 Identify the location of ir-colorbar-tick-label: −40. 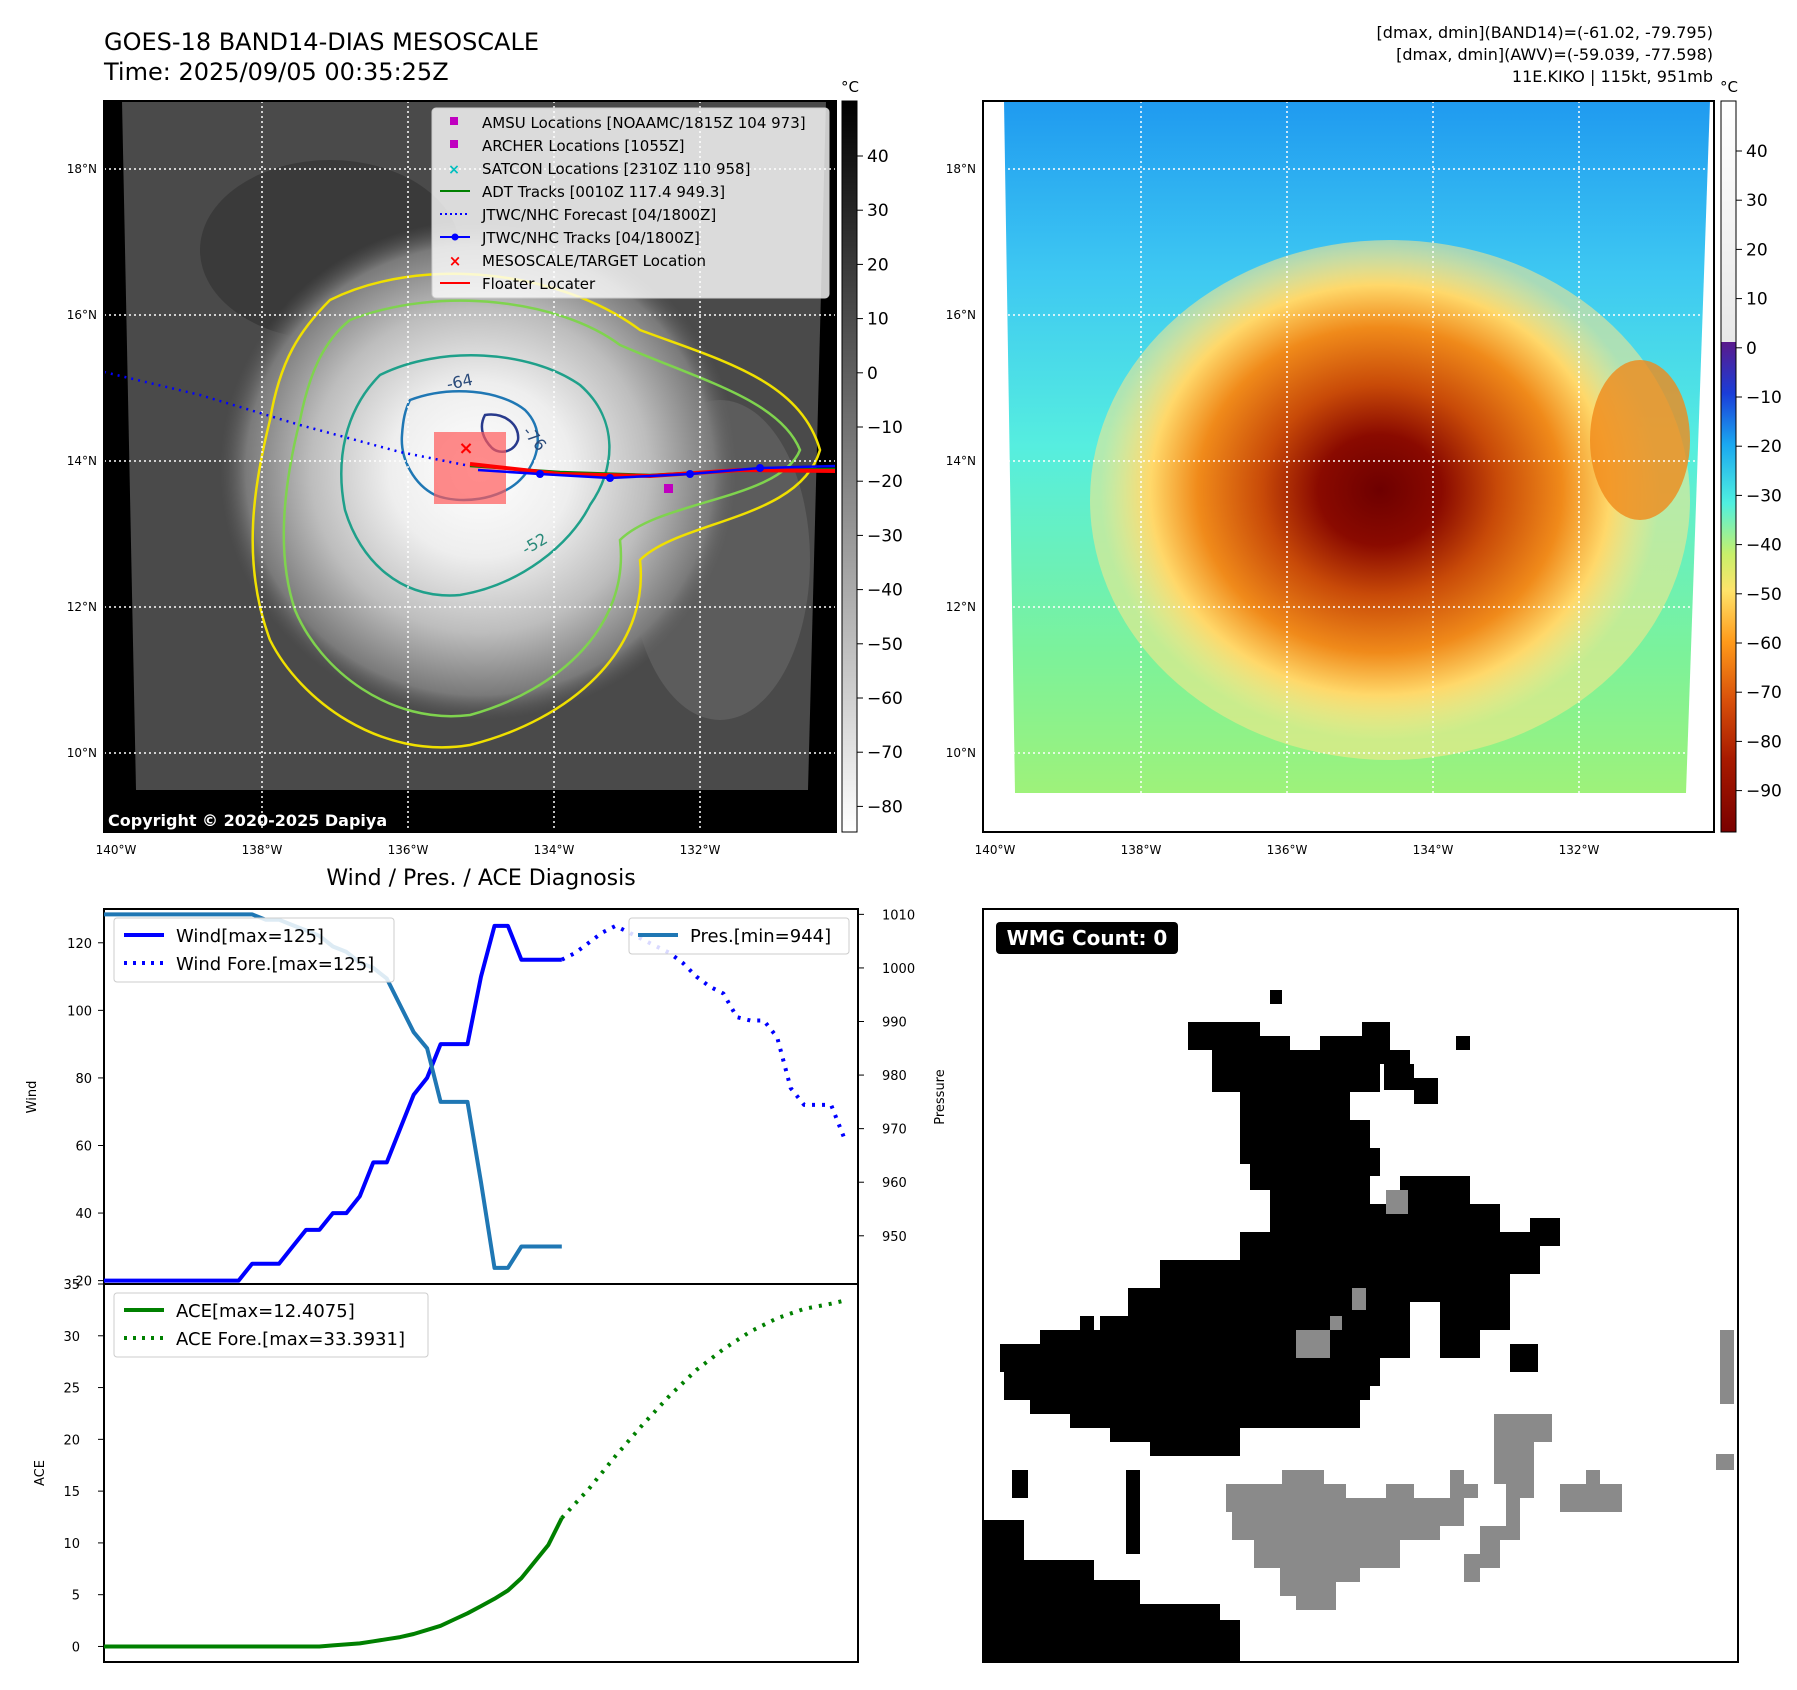
(885, 591).